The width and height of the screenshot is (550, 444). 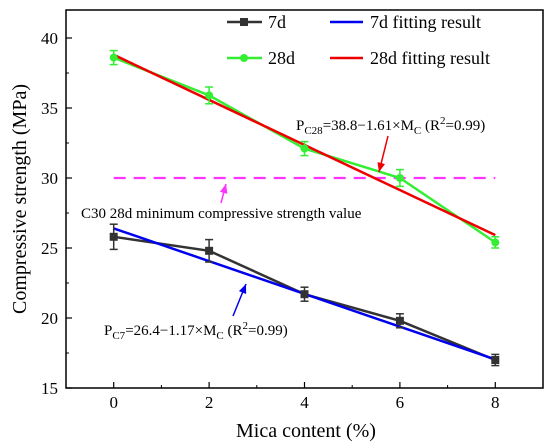 I want to click on annotation-arrows, so click(x=304, y=226).